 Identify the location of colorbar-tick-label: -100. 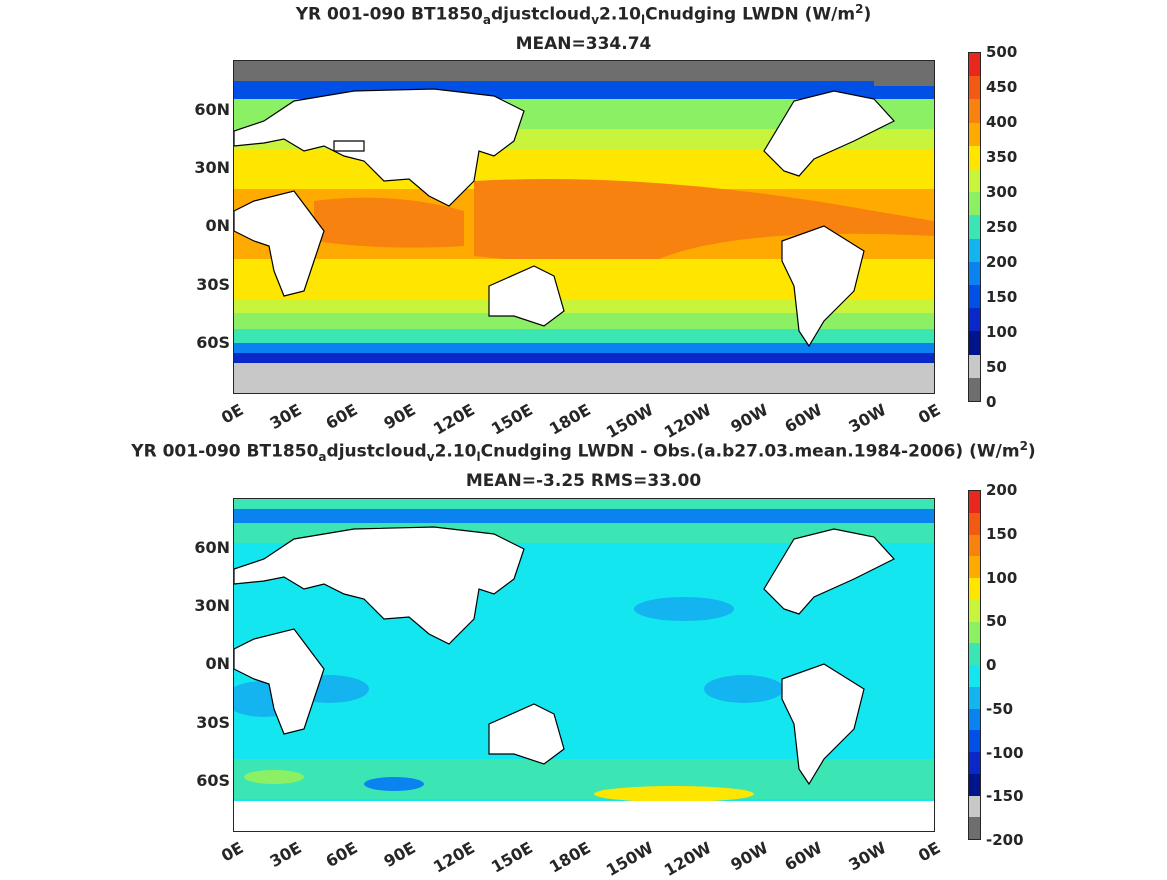
(1005, 752).